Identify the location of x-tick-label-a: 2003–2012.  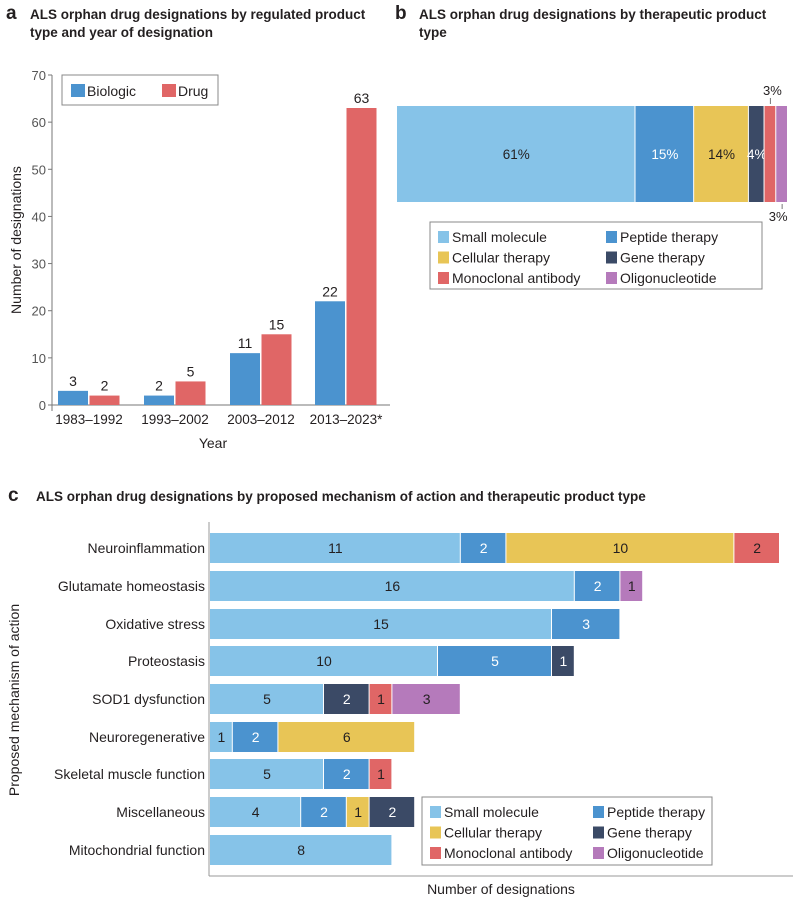
(261, 419).